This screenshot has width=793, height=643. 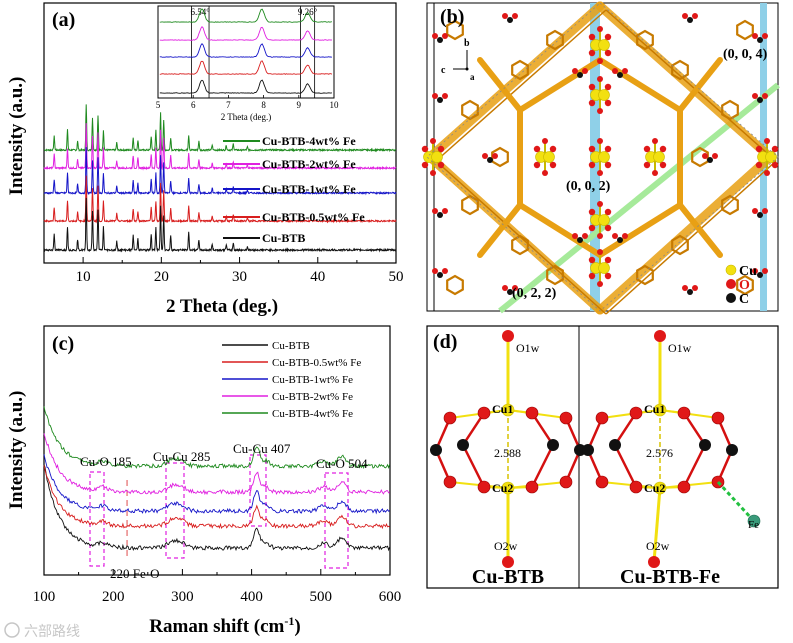 What do you see at coordinates (246, 51) in the screenshot?
I see `inset-traces` at bounding box center [246, 51].